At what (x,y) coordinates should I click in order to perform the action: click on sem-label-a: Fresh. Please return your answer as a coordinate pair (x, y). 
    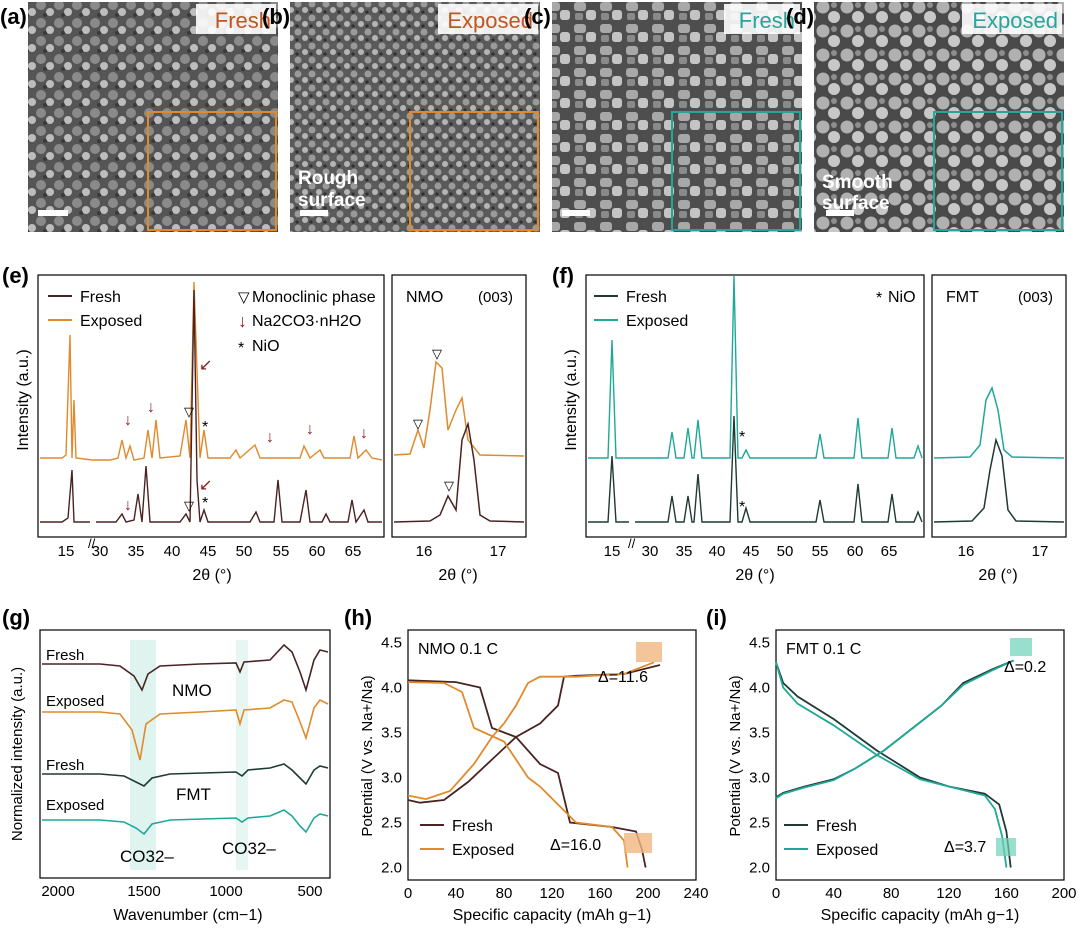
    Looking at the image, I should click on (243, 20).